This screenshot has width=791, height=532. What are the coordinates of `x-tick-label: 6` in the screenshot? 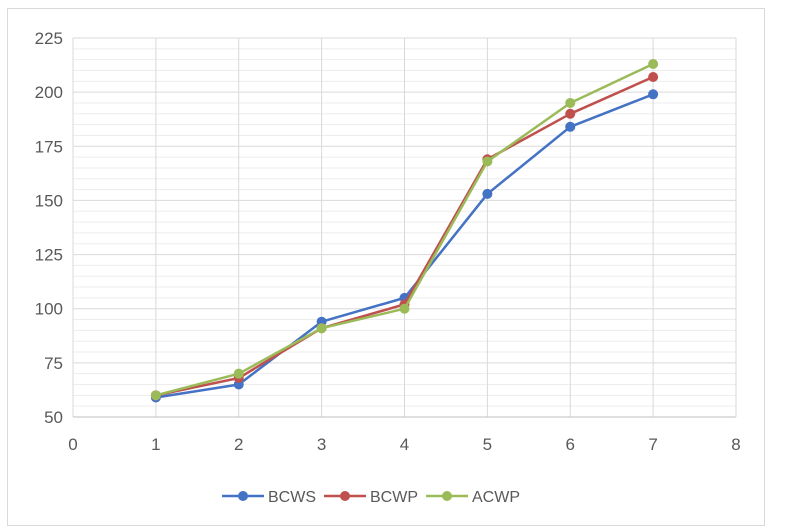 It's located at (570, 444).